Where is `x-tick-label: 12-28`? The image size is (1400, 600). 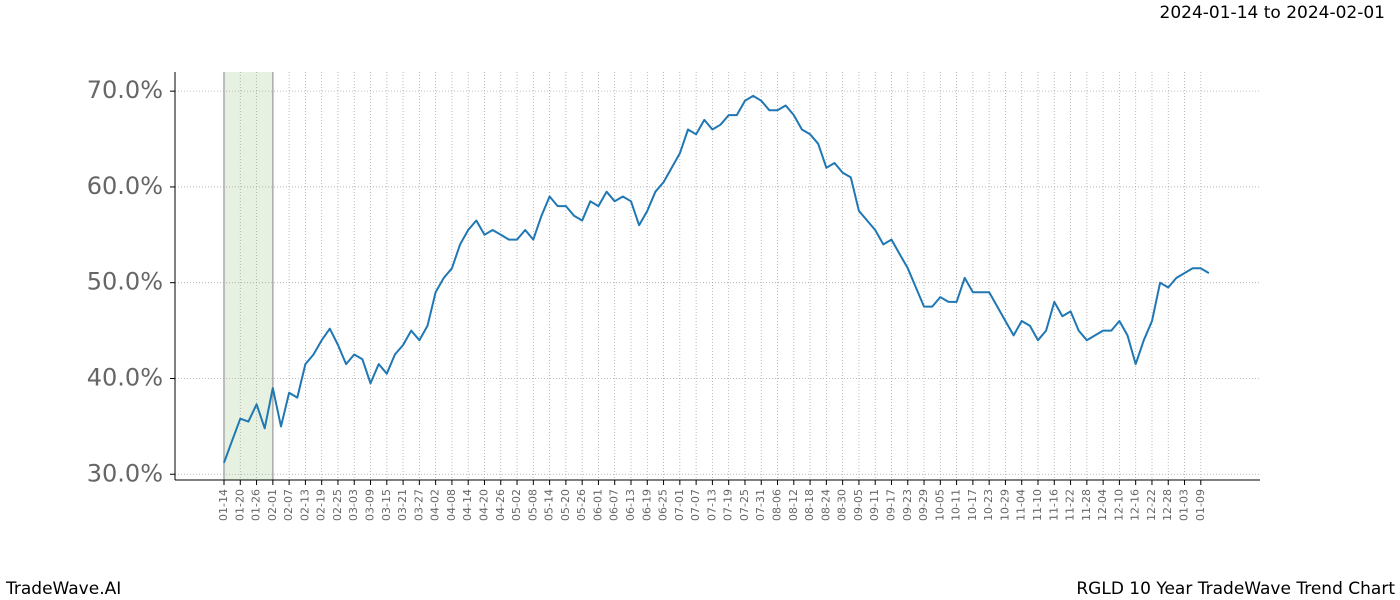
x-tick-label: 12-28 is located at coordinates (1167, 505).